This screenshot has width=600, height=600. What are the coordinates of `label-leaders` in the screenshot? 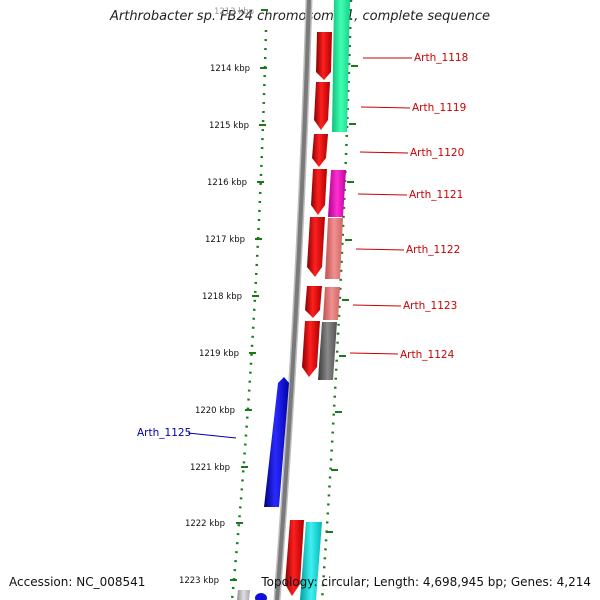 It's located at (380, 206).